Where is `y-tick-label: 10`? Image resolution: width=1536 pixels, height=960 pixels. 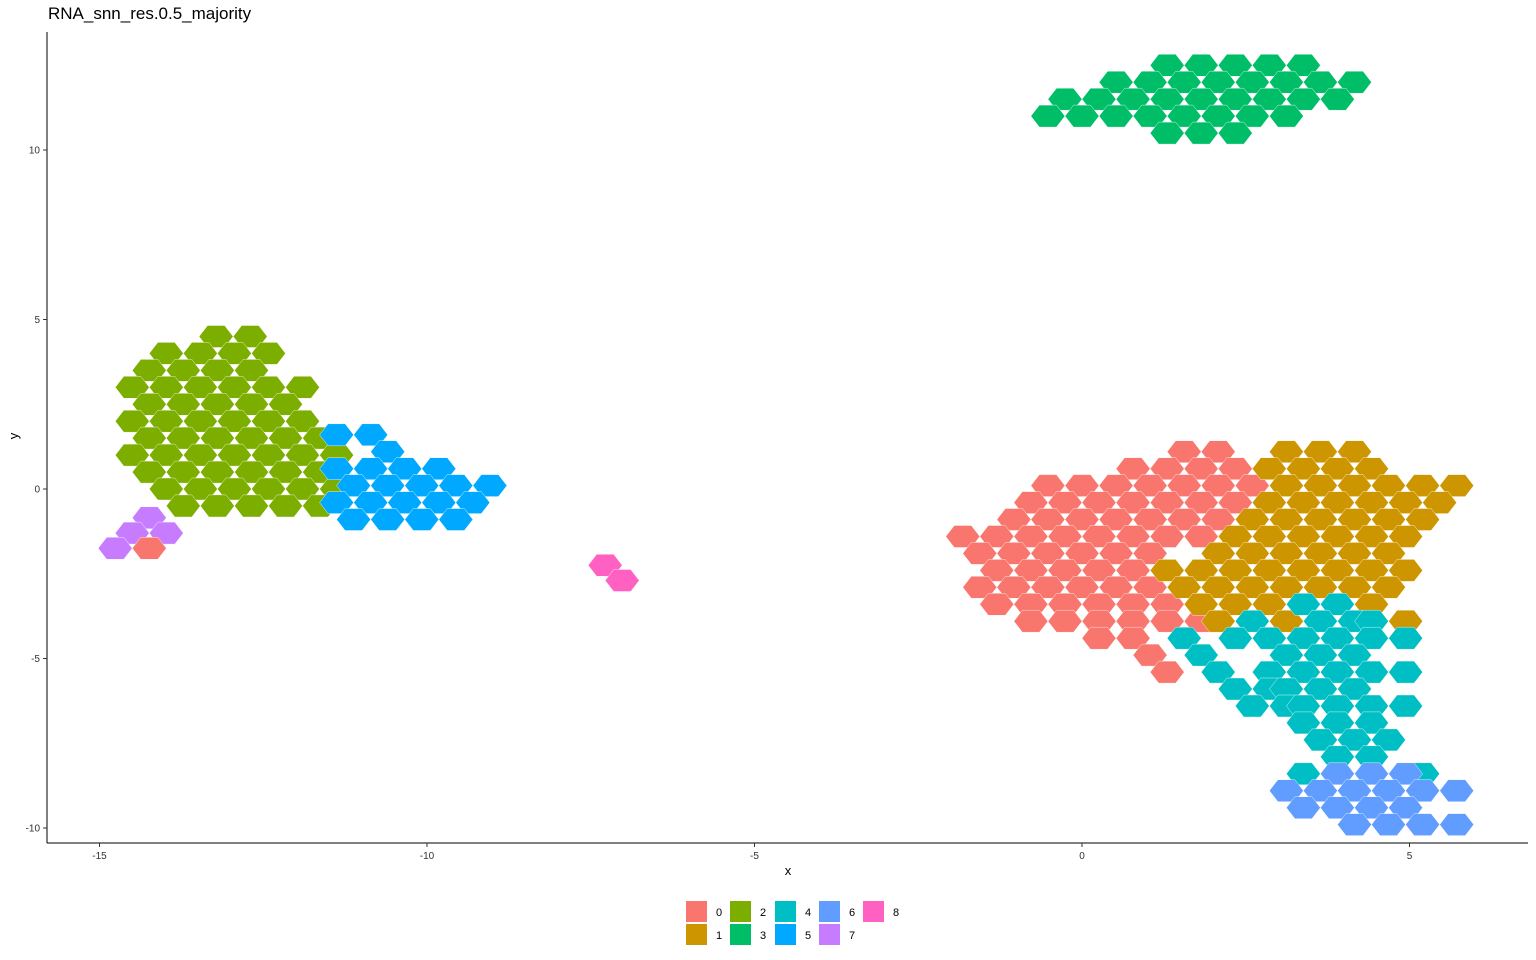 y-tick-label: 10 is located at coordinates (35, 151).